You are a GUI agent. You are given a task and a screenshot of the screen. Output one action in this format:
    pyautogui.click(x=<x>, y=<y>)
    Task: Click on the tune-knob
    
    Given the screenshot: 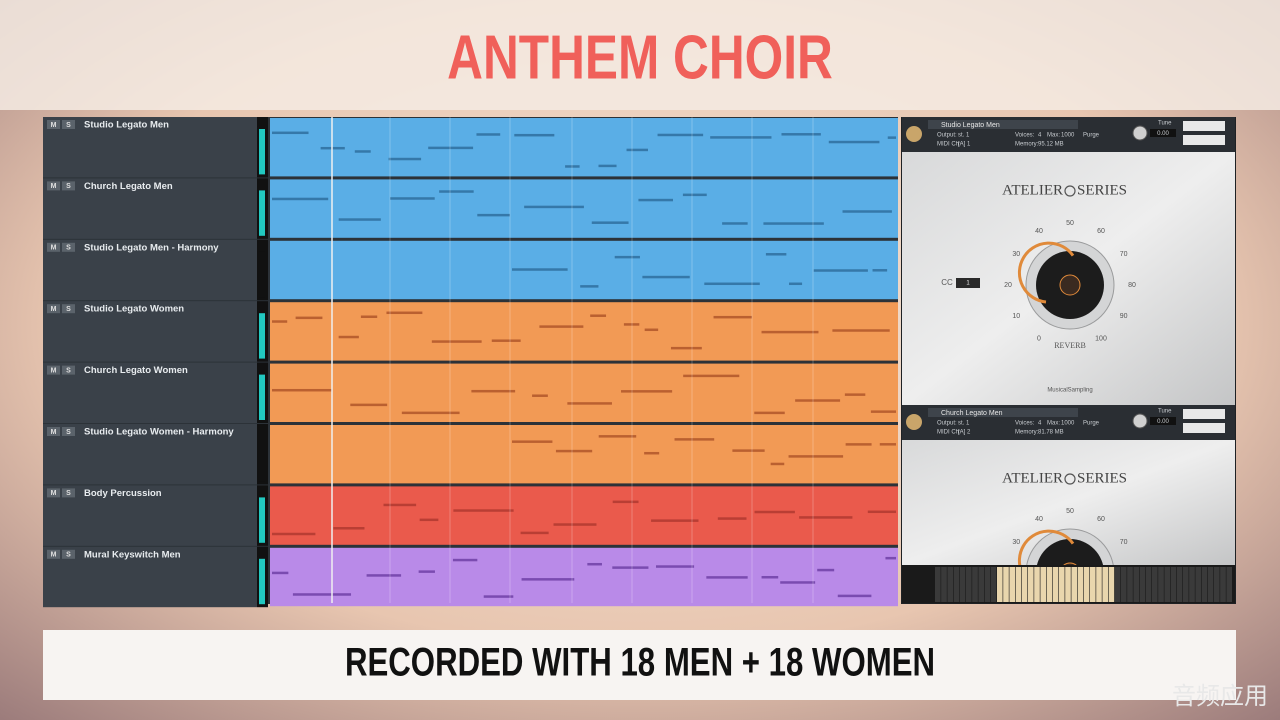 What is the action you would take?
    pyautogui.click(x=1140, y=133)
    